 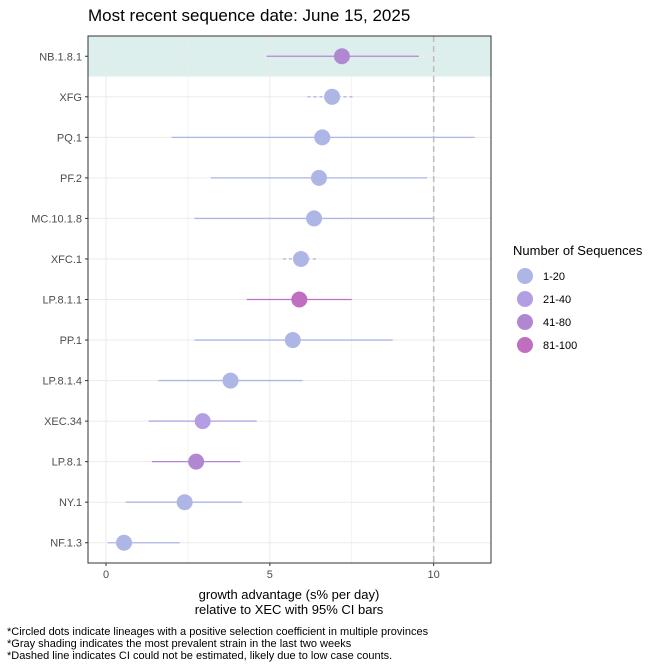 What do you see at coordinates (66, 544) in the screenshot?
I see `y-tick-label: NF.1.3` at bounding box center [66, 544].